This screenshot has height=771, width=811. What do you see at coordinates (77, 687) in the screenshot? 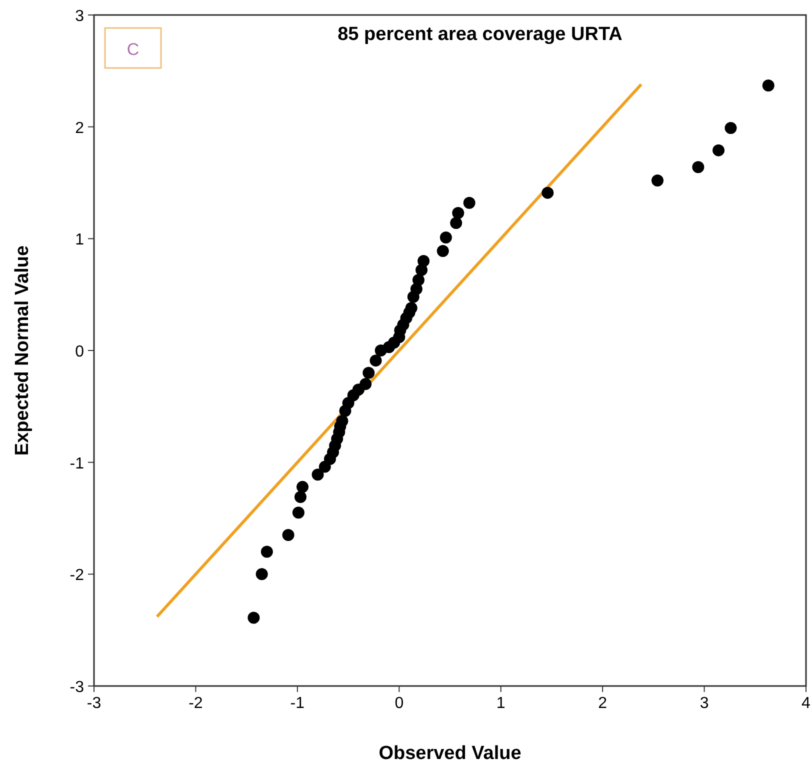
I see `y-tick-label: -3` at bounding box center [77, 687].